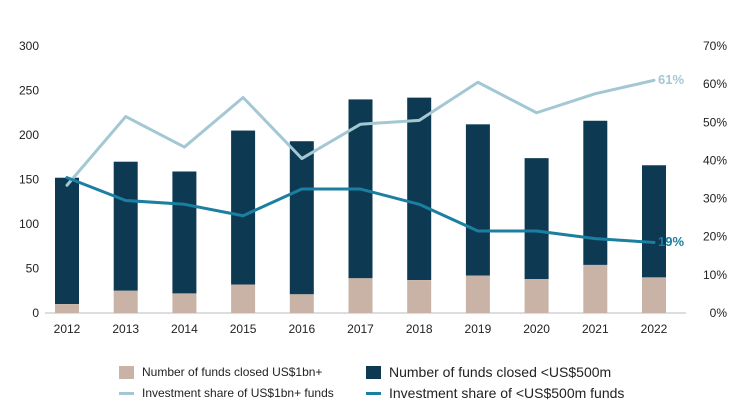 This screenshot has height=418, width=744. Describe the element at coordinates (478, 329) in the screenshot. I see `x-tick-label: 2019` at that location.